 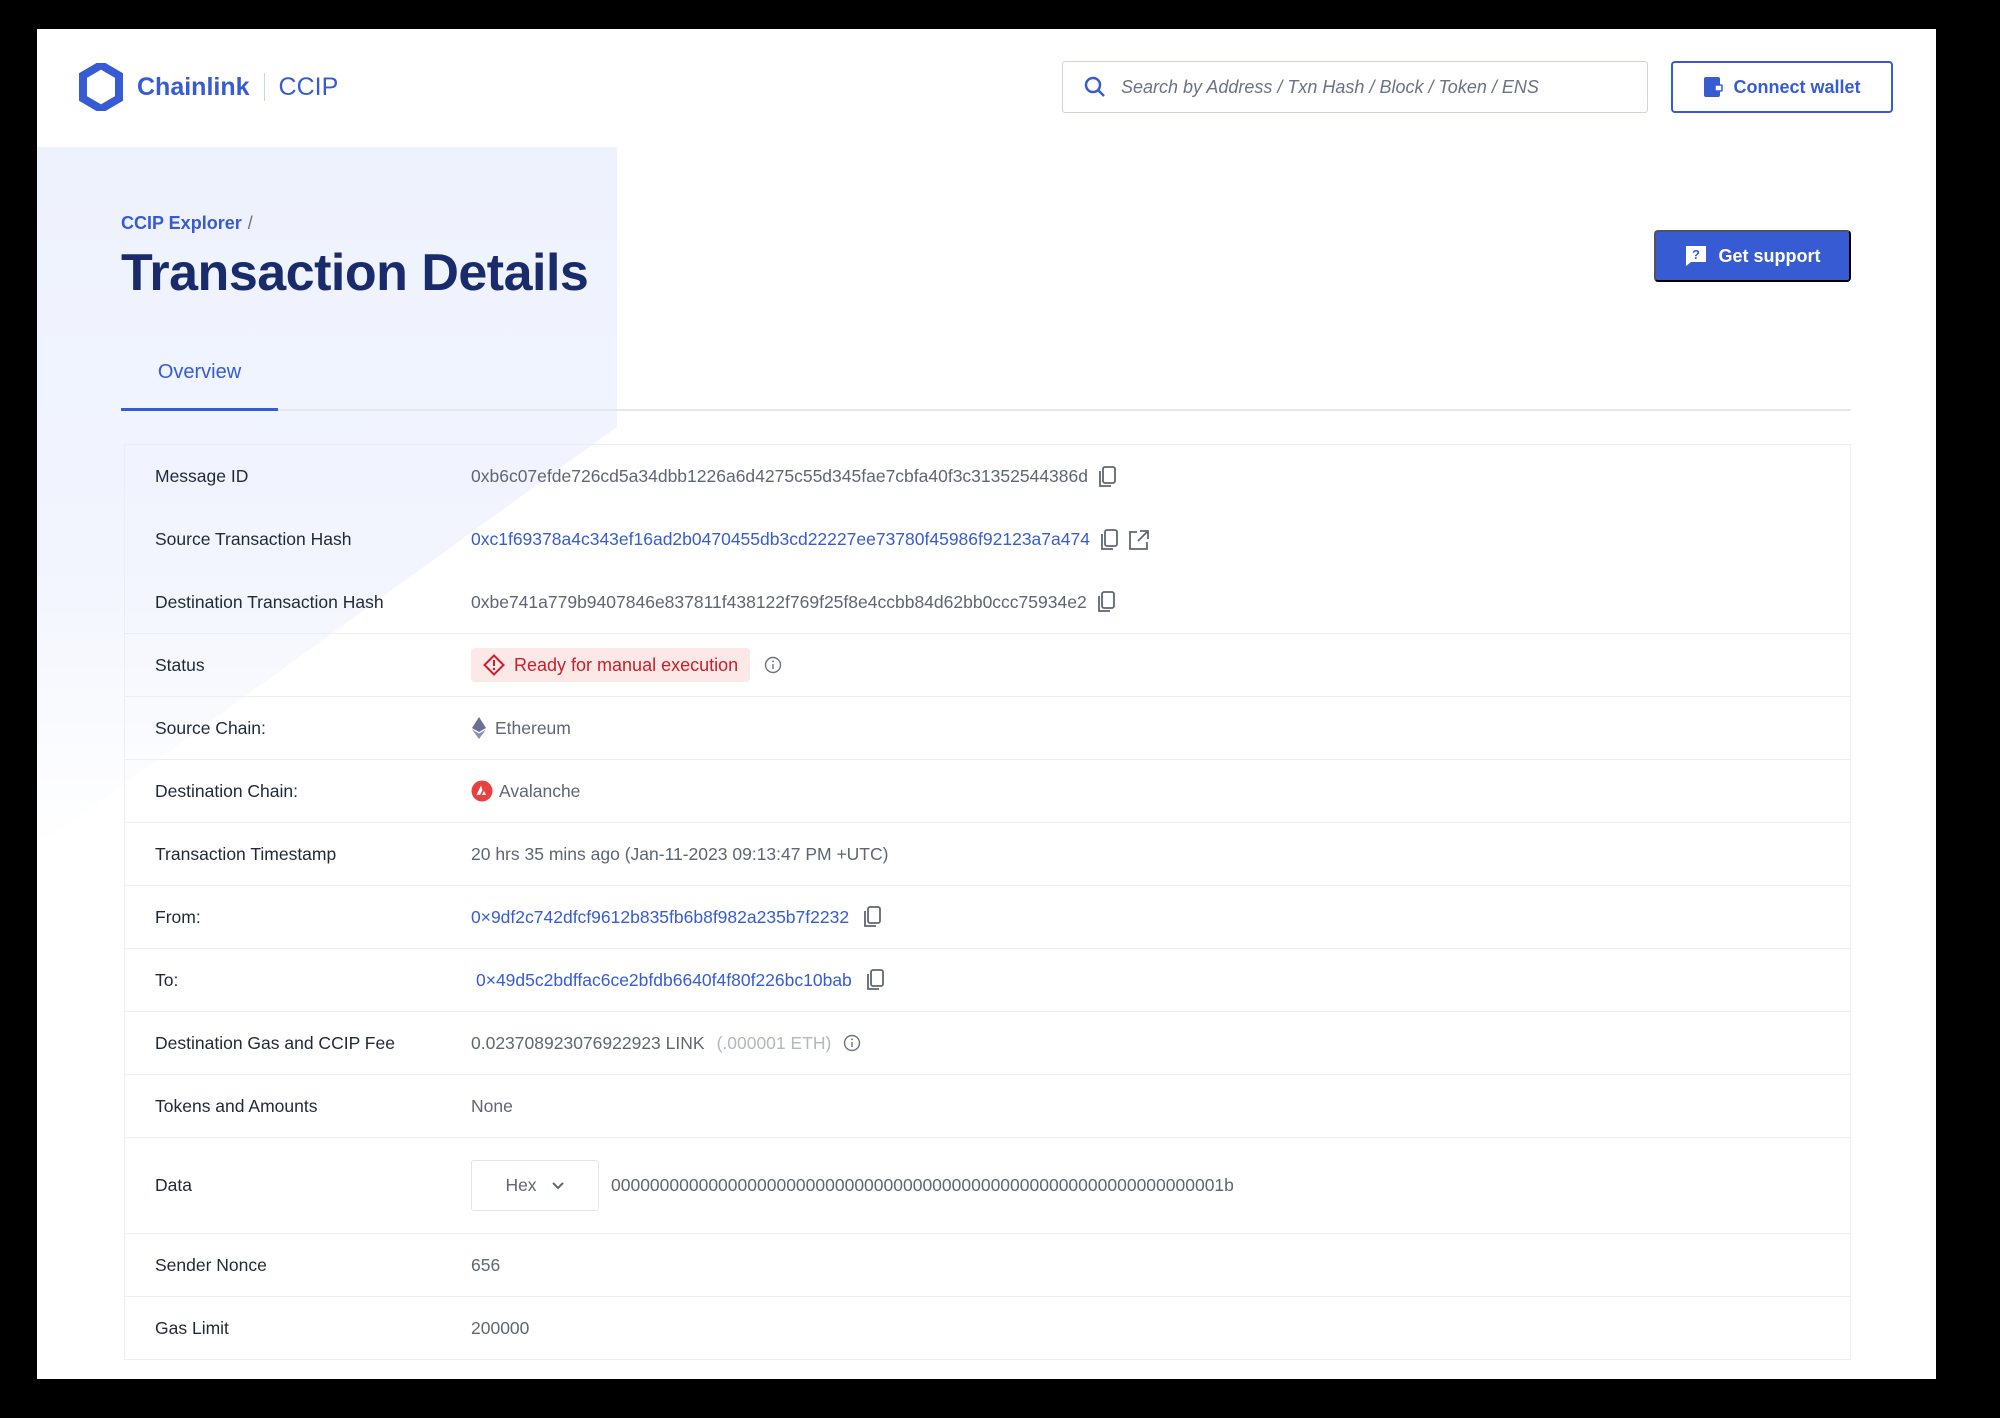 What do you see at coordinates (986, 385) in the screenshot?
I see `tab-bar: Overview` at bounding box center [986, 385].